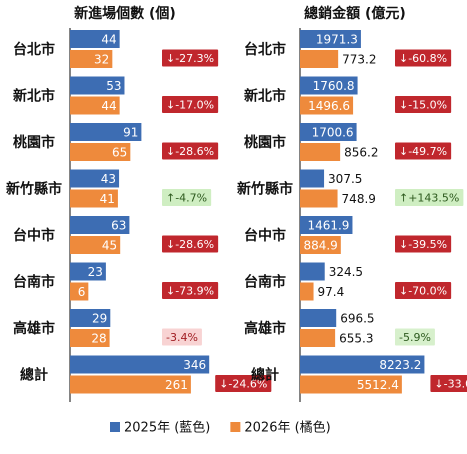 This screenshot has height=454, width=467. Describe the element at coordinates (361, 153) in the screenshot. I see `value-label: 856.2` at that location.